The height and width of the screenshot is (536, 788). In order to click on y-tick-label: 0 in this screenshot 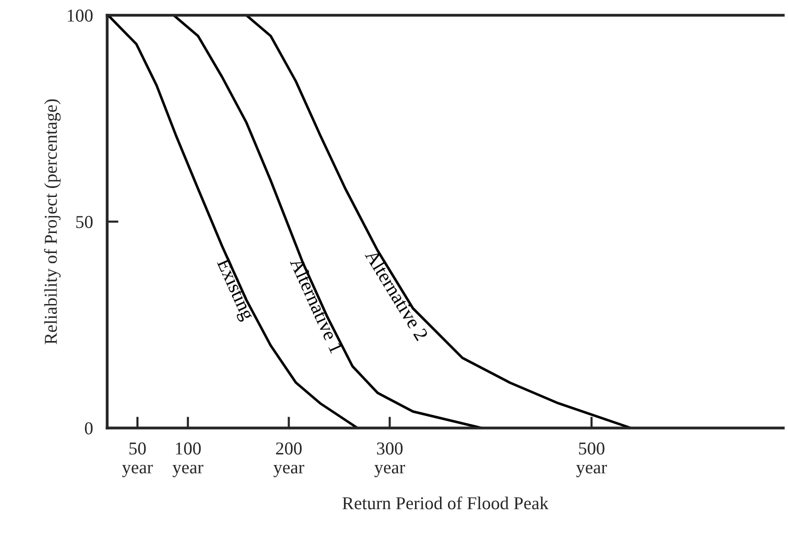, I will do `click(88, 428)`.